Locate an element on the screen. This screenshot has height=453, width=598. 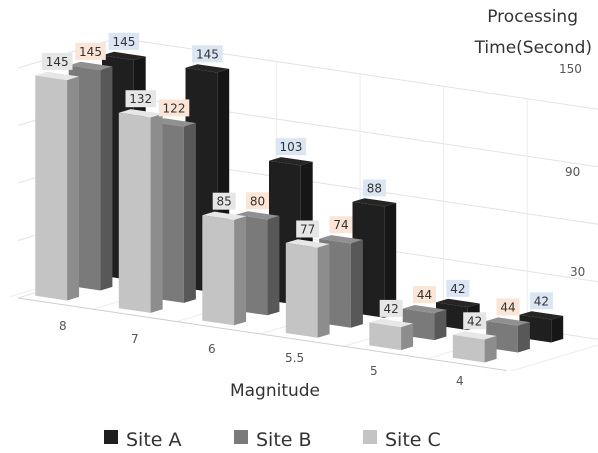
legend-label-site-a: Site A is located at coordinates (154, 440).